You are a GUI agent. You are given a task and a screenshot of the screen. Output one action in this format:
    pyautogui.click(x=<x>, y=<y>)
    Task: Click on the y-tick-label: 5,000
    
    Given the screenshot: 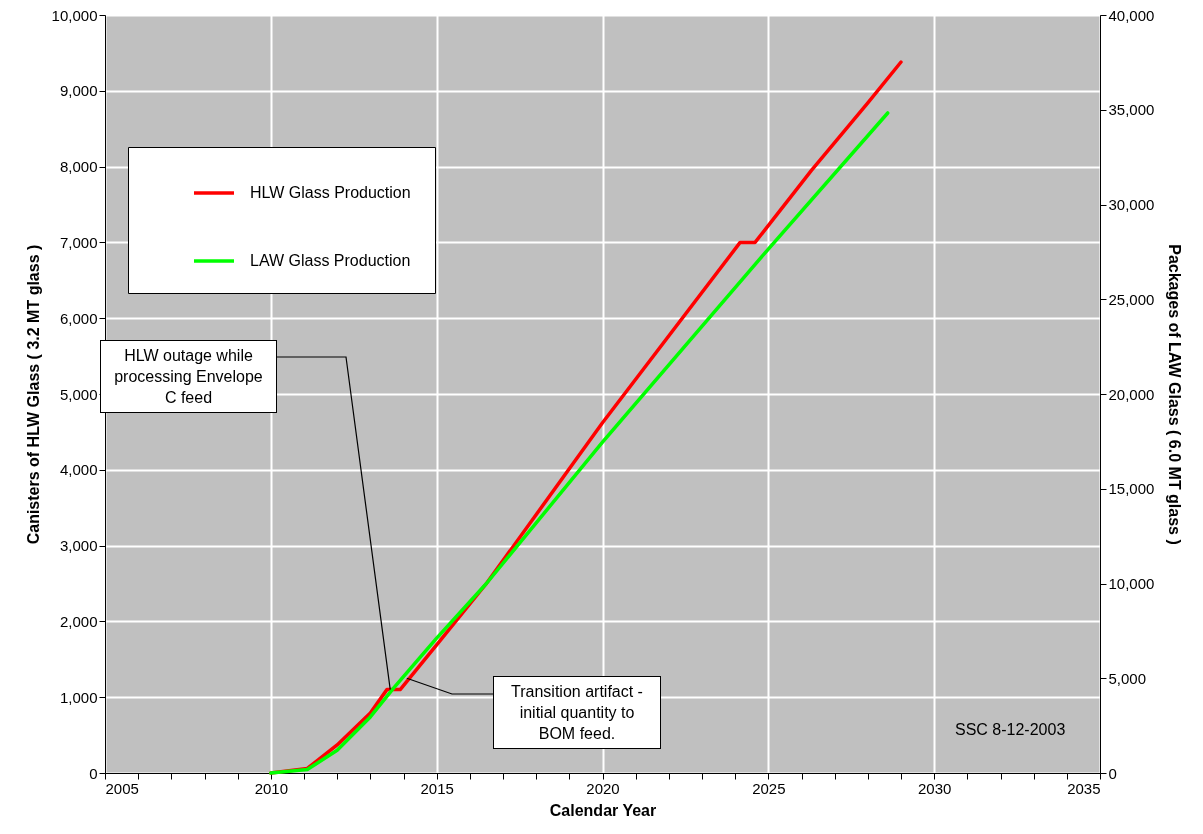 What is the action you would take?
    pyautogui.click(x=78, y=394)
    